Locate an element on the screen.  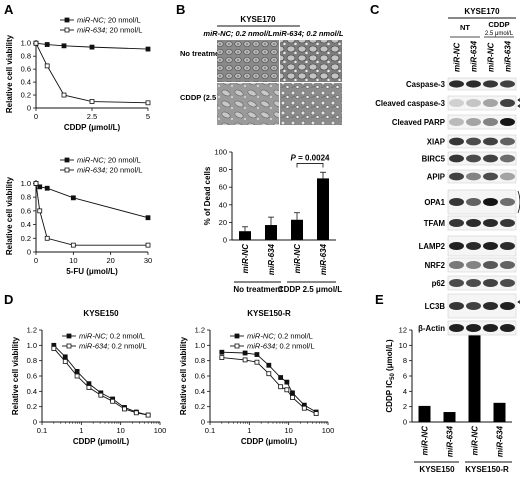
lane-label: miR-634 is located at coordinates (508, 56).